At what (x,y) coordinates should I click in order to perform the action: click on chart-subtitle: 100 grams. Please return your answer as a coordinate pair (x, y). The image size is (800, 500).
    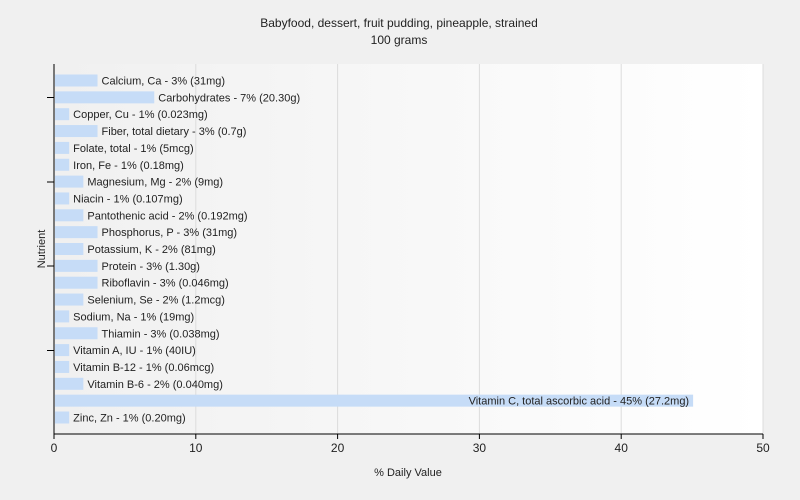
    Looking at the image, I should click on (399, 40).